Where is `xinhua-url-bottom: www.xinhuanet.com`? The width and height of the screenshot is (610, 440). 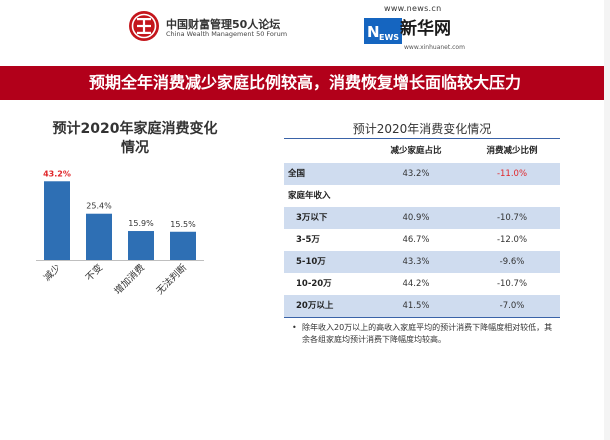
xinhua-url-bottom: www.xinhuanet.com is located at coordinates (434, 47).